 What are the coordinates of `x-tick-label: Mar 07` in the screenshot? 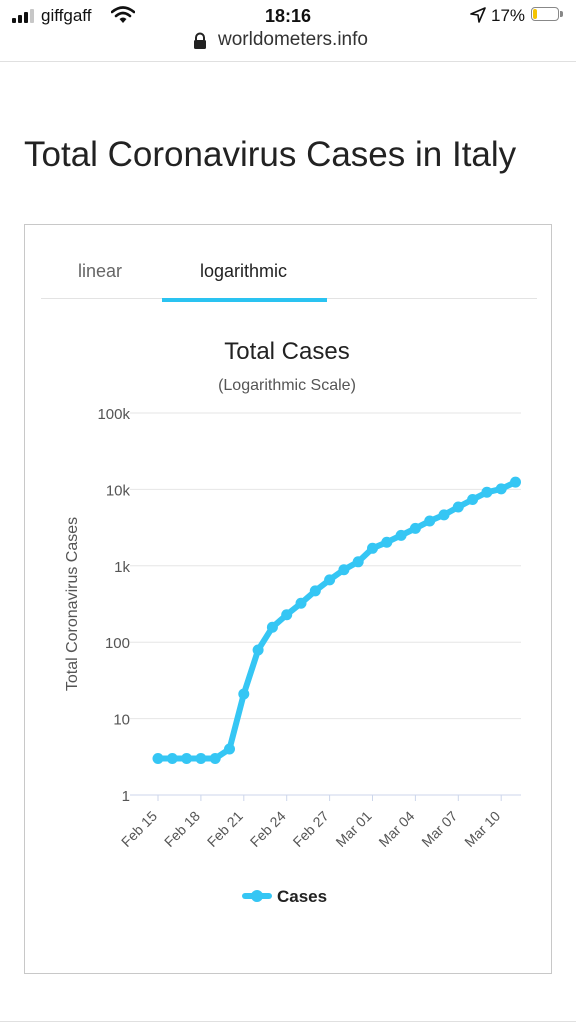 It's located at (439, 829).